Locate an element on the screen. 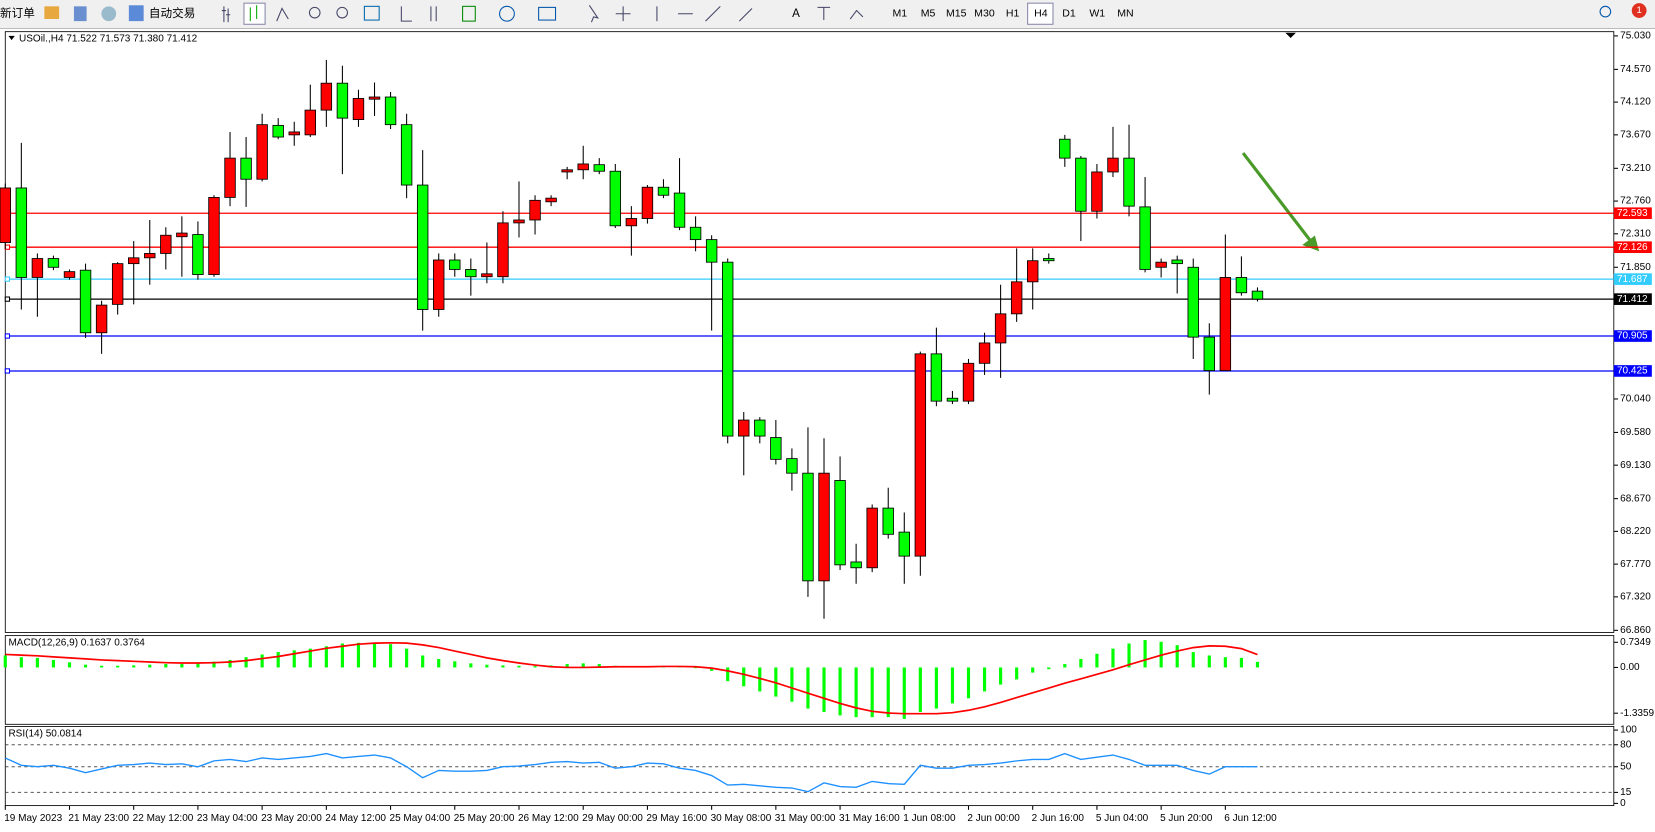 Image resolution: width=1655 pixels, height=832 pixels. x-tick-label: 23 May 20:00 is located at coordinates (291, 818).